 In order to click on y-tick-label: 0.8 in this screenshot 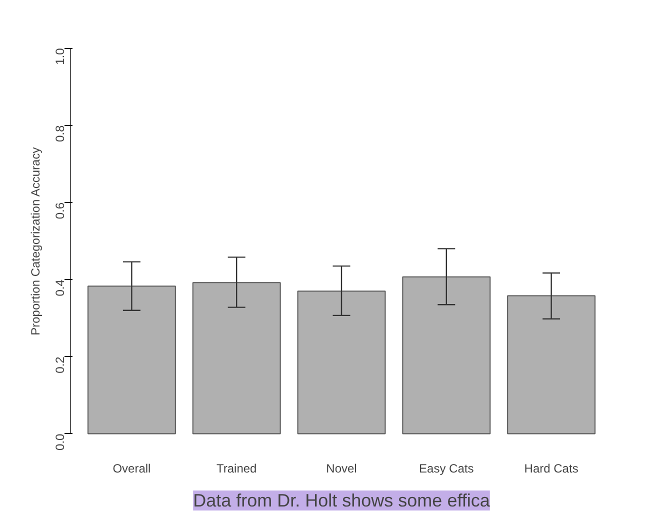, I will do `click(60, 133)`.